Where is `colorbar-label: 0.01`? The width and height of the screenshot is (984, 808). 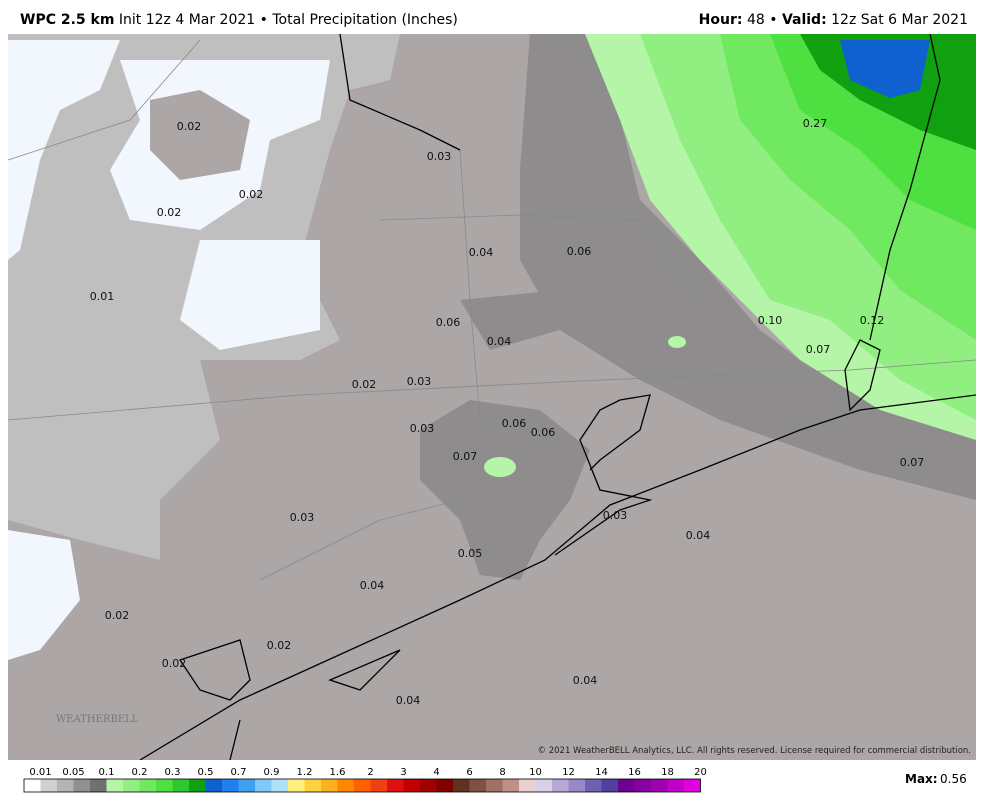
colorbar-label: 0.01 is located at coordinates (40, 772).